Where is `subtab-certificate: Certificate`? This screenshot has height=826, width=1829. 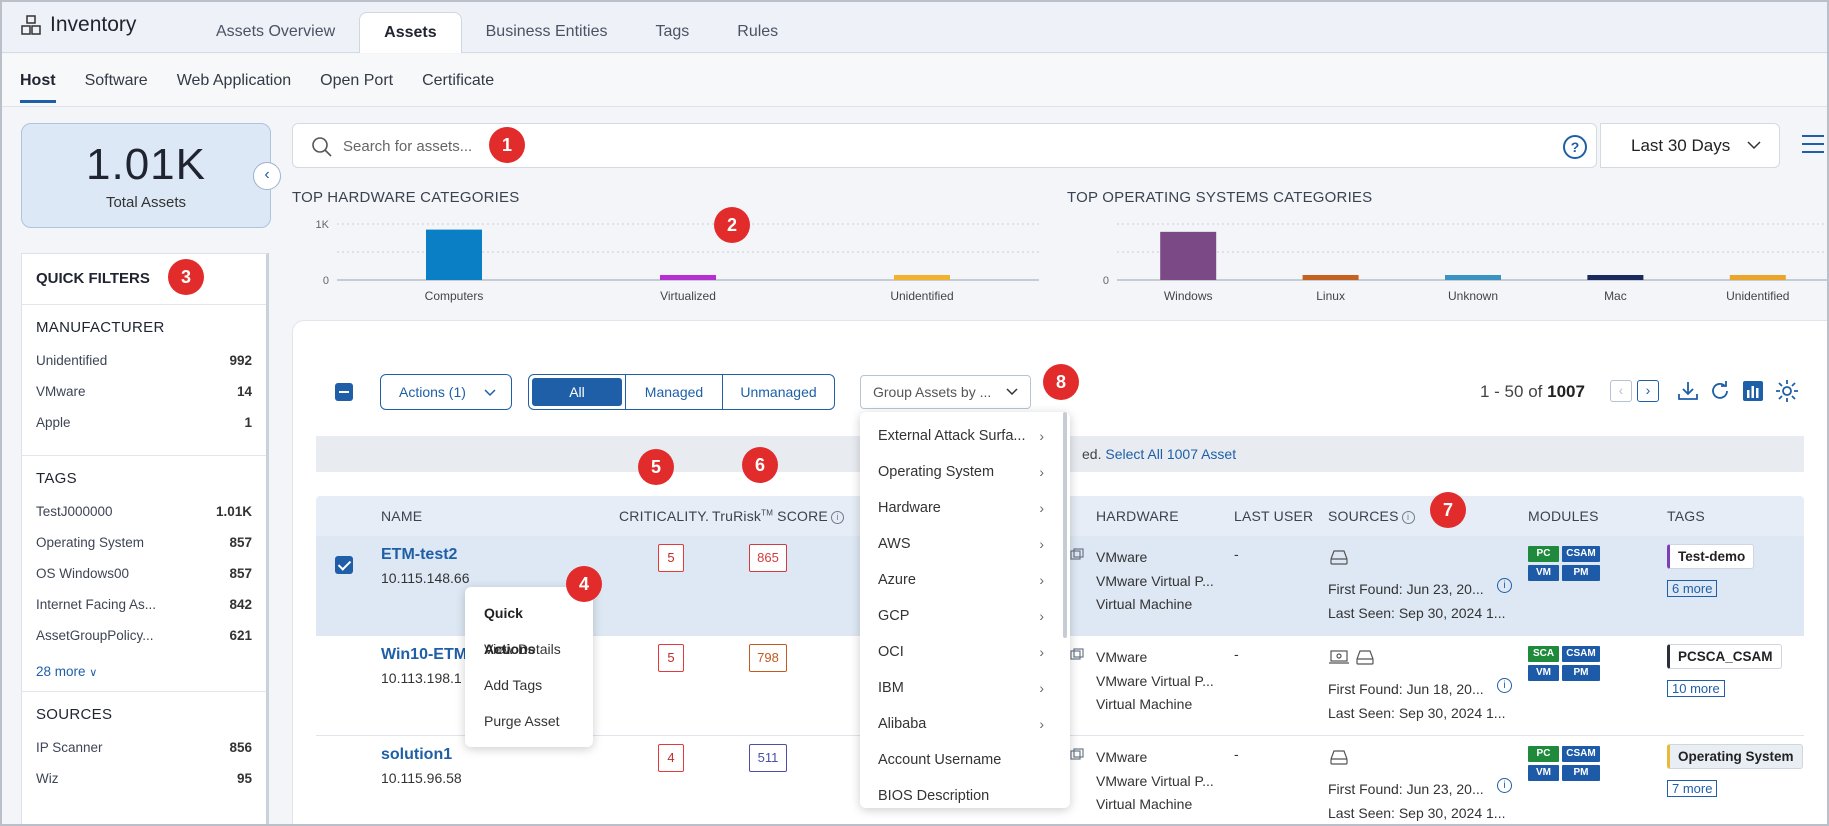
subtab-certificate: Certificate is located at coordinates (458, 80).